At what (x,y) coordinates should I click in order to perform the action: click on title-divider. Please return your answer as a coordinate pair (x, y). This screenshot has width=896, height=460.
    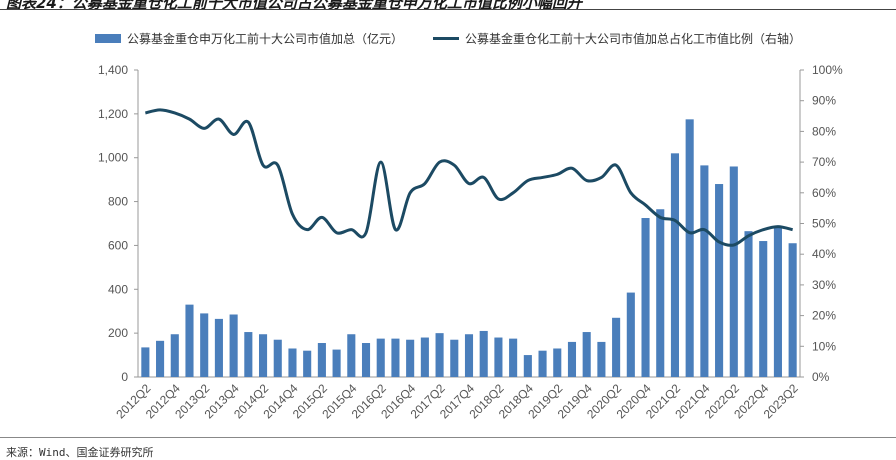
    Looking at the image, I should click on (448, 9).